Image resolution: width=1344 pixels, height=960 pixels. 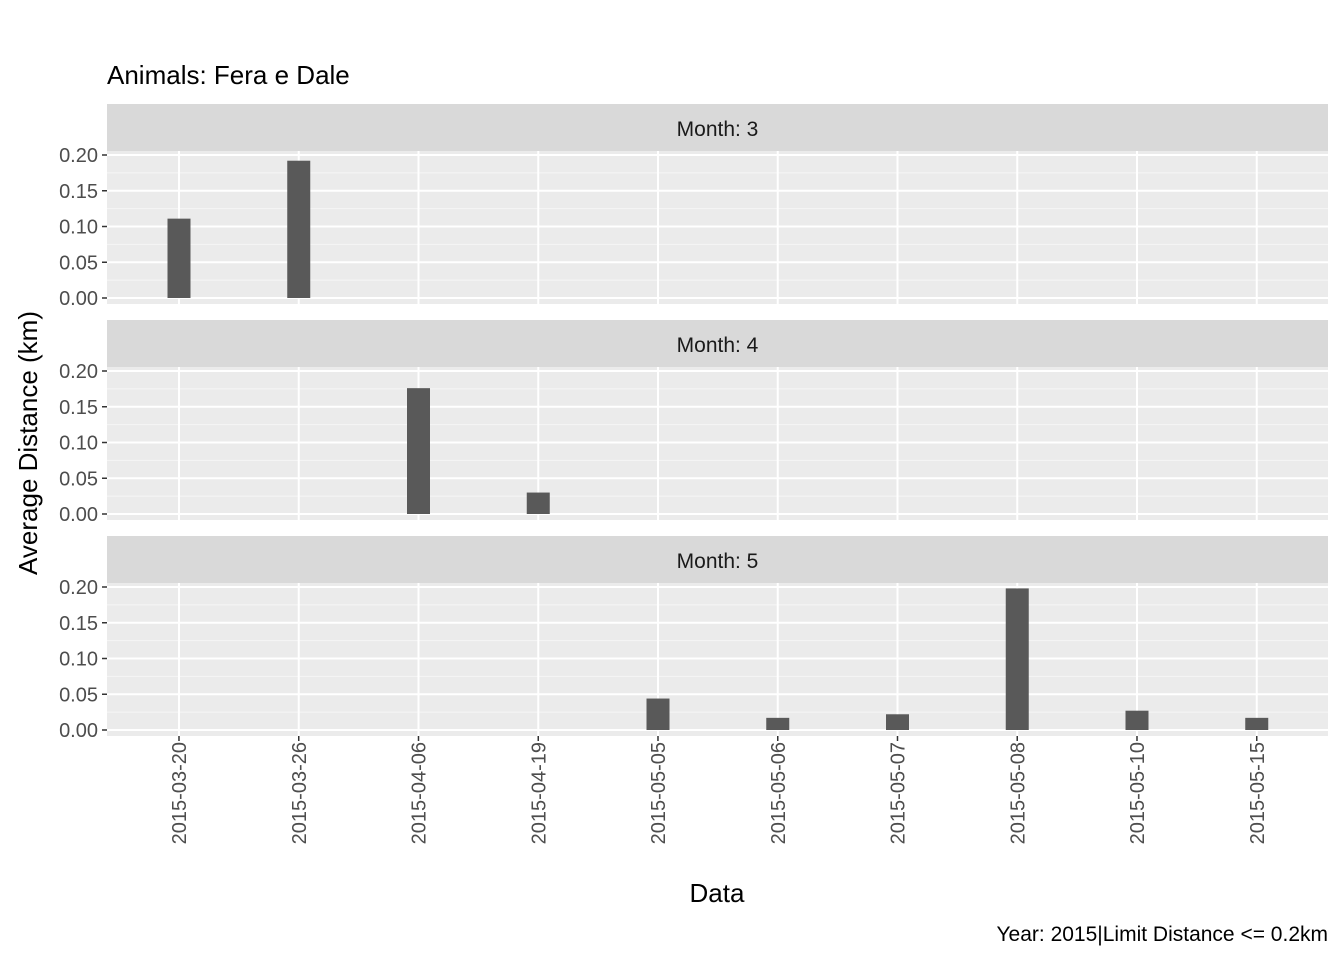 I want to click on x-tick-label: 2015-03-20, so click(x=180, y=793).